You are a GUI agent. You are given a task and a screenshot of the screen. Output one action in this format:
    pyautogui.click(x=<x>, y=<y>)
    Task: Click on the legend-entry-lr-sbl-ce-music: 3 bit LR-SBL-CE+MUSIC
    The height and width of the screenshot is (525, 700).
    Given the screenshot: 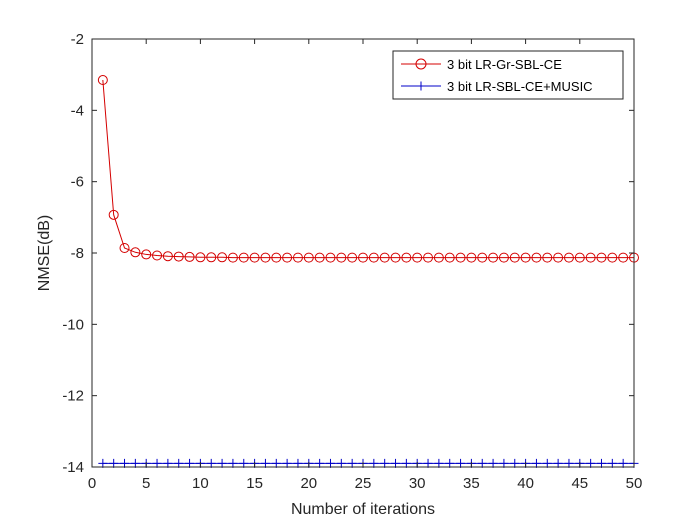 What is the action you would take?
    pyautogui.click(x=520, y=86)
    